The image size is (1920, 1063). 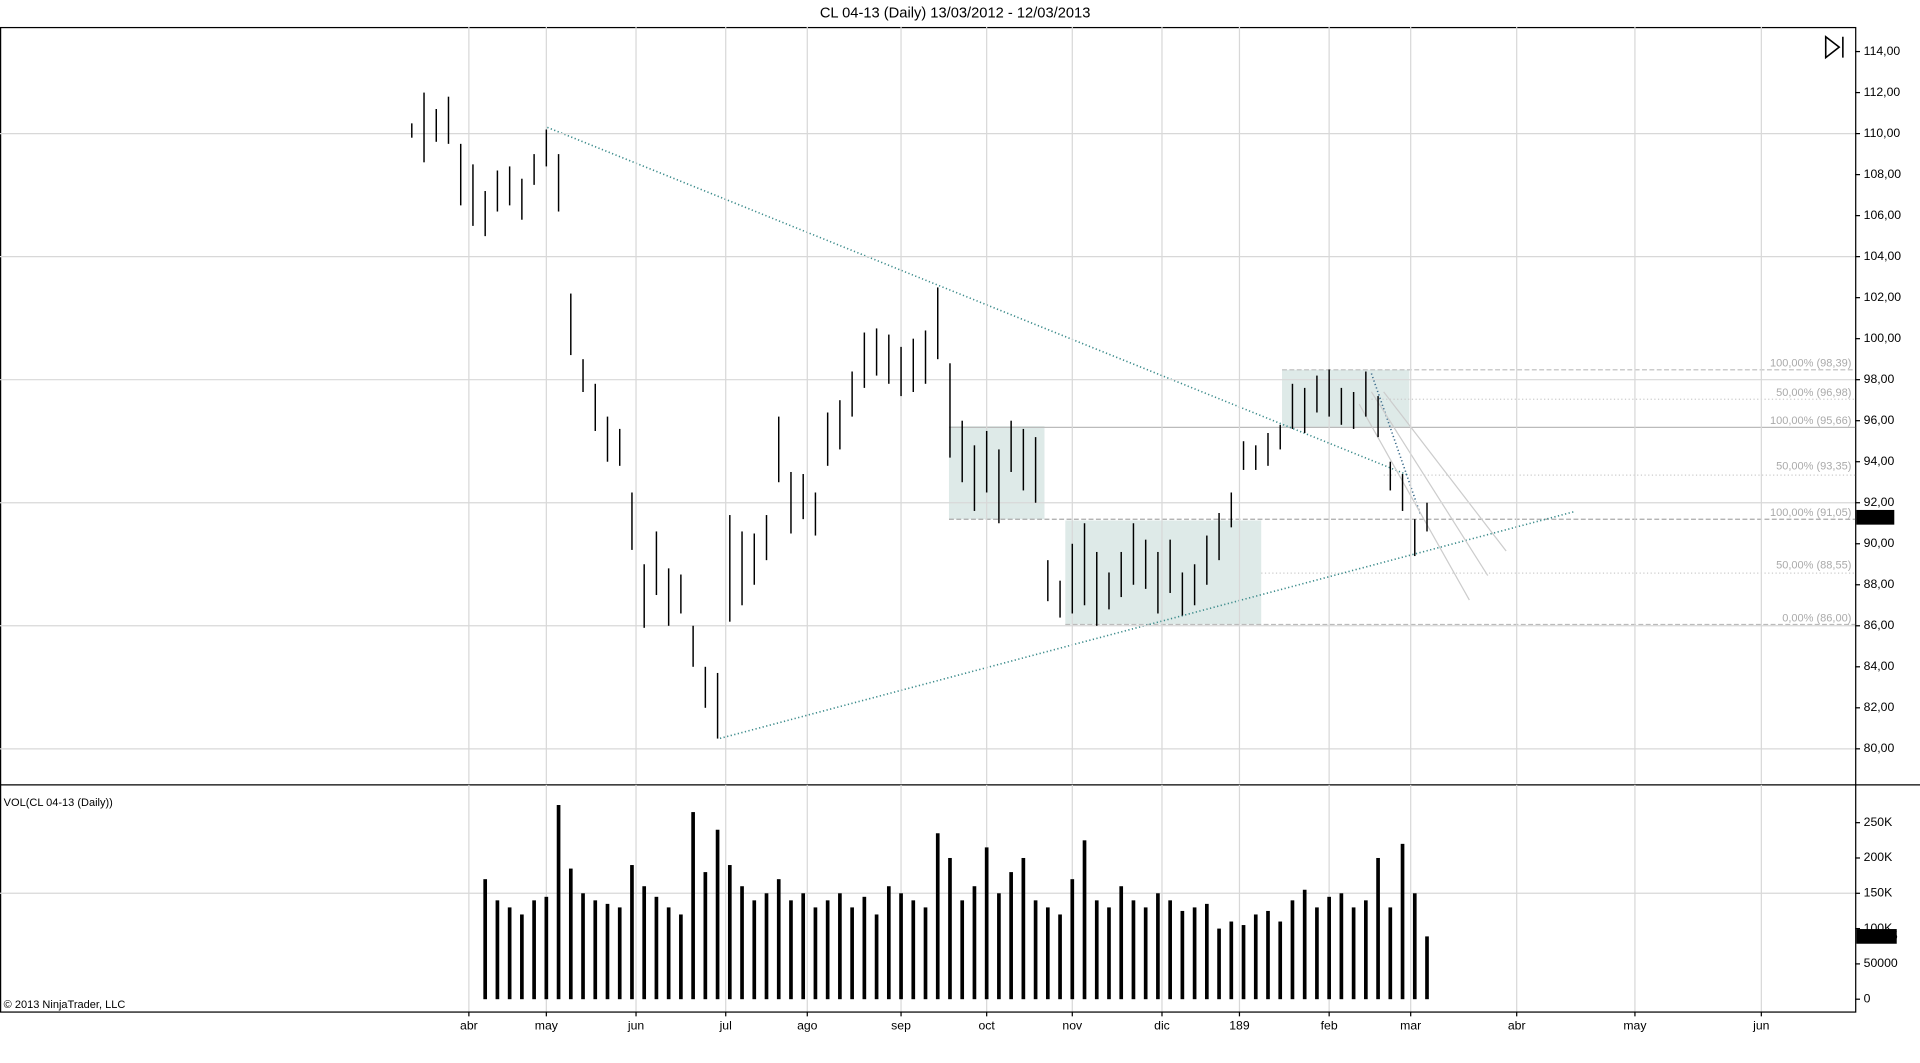 I want to click on fib-label: 50,00% (88,55), so click(x=1813, y=566).